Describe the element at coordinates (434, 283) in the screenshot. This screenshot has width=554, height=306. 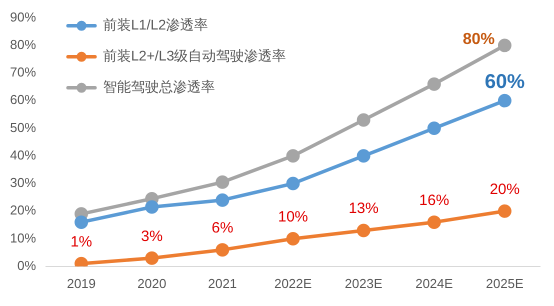
I see `x-tick-label: 2024E` at that location.